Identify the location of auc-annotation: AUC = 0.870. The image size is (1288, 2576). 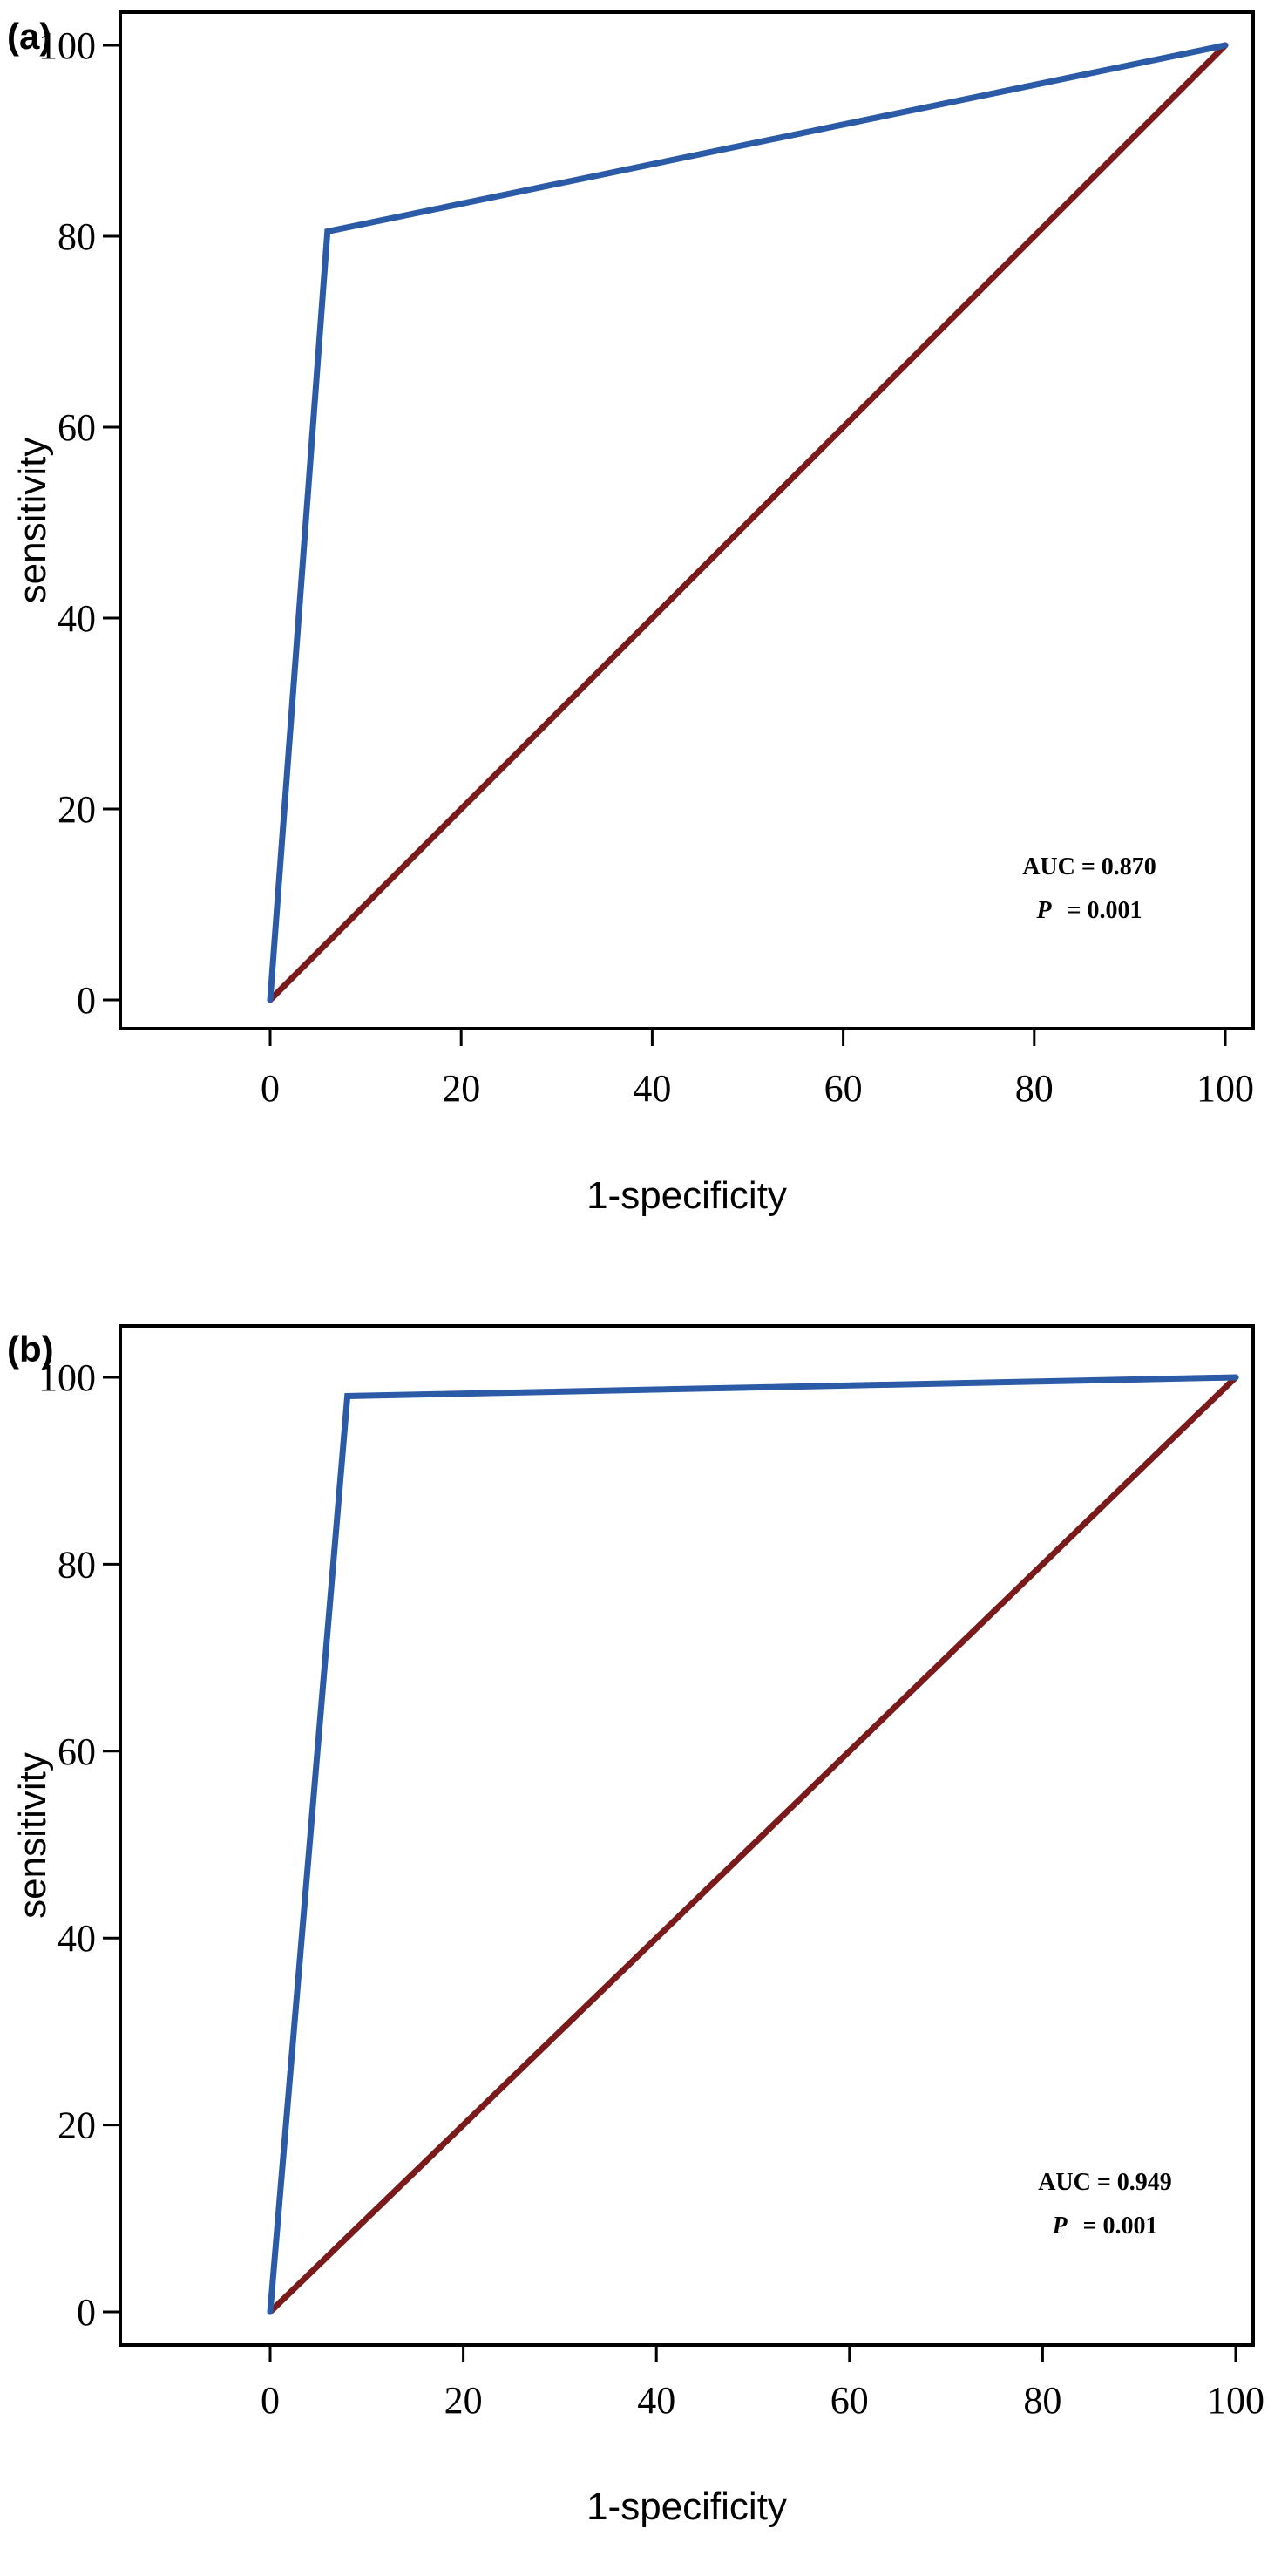
(1089, 866).